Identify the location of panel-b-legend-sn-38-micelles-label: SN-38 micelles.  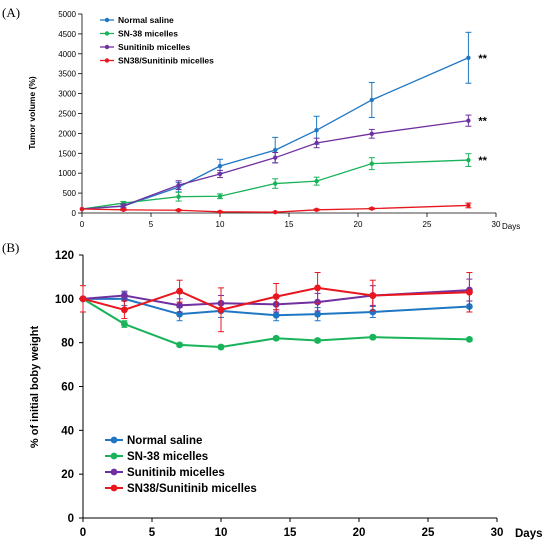
(167, 457).